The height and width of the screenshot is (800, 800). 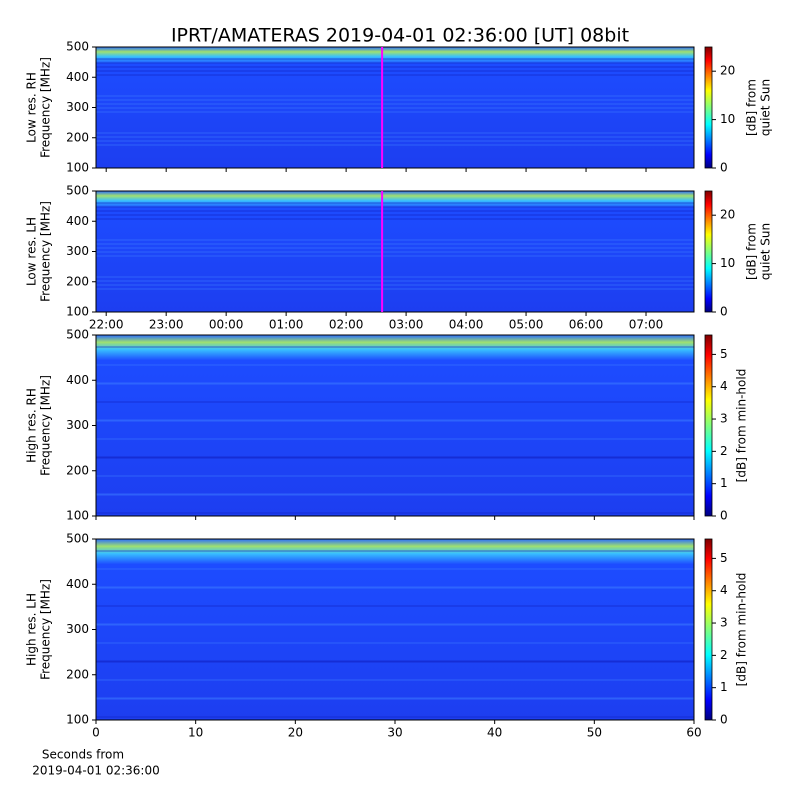 I want to click on x-tick-label: 04:00, so click(x=466, y=325).